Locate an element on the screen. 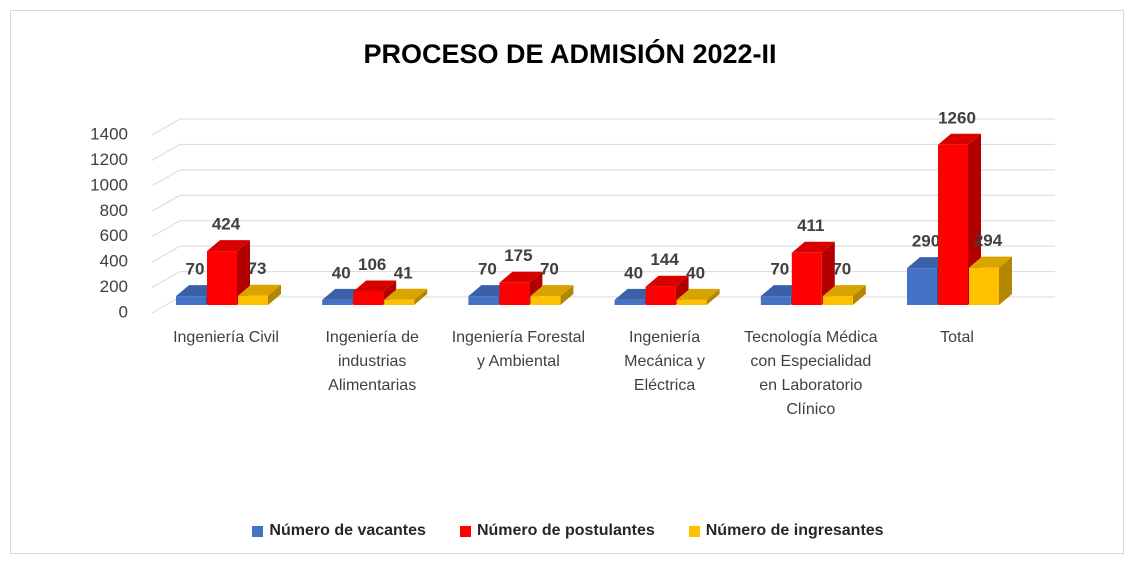 The height and width of the screenshot is (563, 1136). legend-label: Número de postulantes is located at coordinates (565, 530).